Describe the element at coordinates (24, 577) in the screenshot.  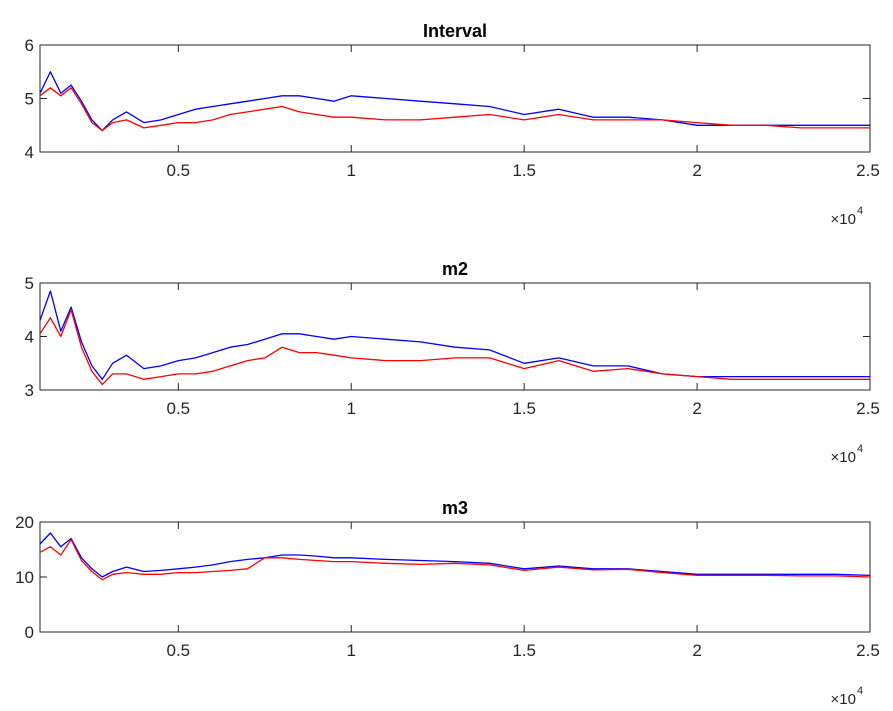
I see `y-tick-label: 10` at that location.